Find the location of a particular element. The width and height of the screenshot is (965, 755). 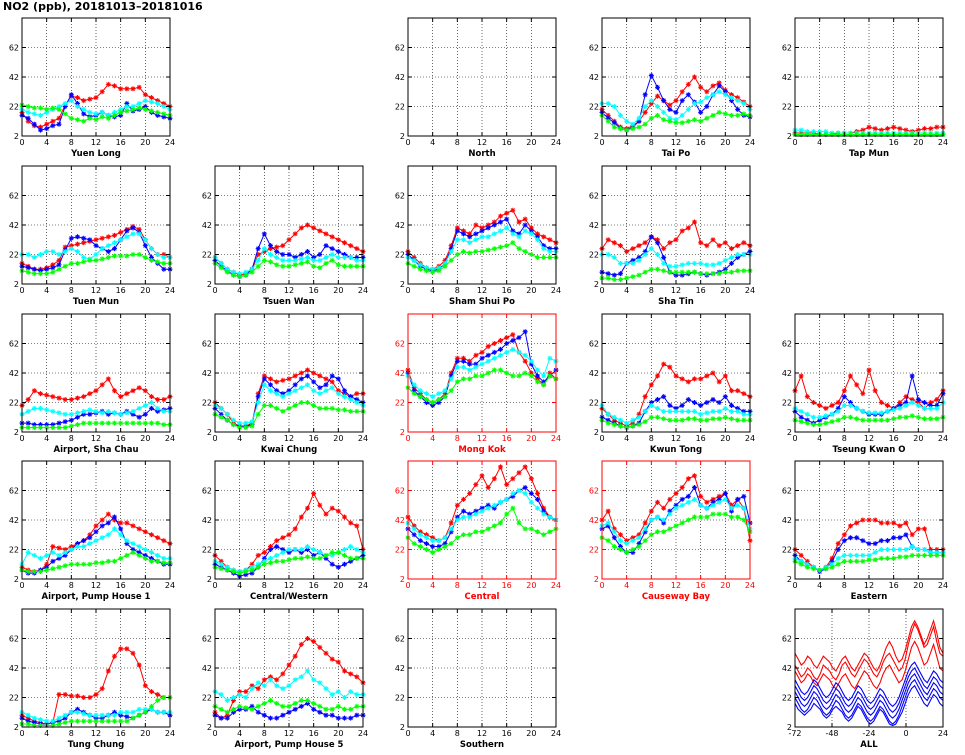

x-tick-label: 16 is located at coordinates (507, 290).